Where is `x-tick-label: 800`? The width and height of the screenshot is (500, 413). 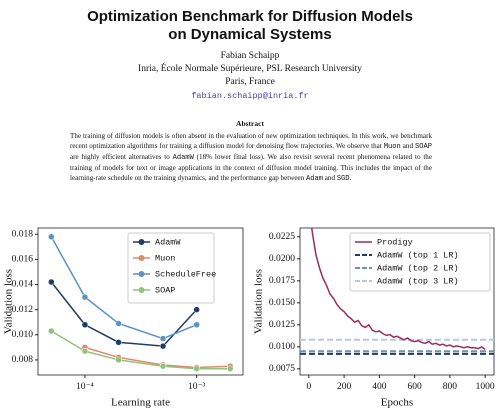
x-tick-label: 800 is located at coordinates (450, 387).